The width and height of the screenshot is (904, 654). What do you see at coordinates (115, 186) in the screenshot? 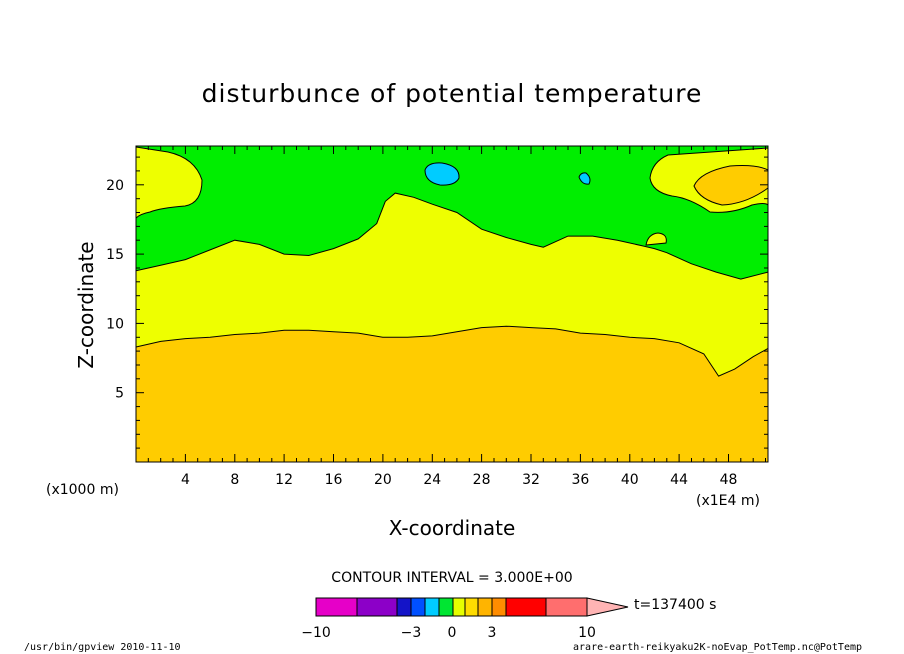
I see `y-tick-label: 20` at bounding box center [115, 186].